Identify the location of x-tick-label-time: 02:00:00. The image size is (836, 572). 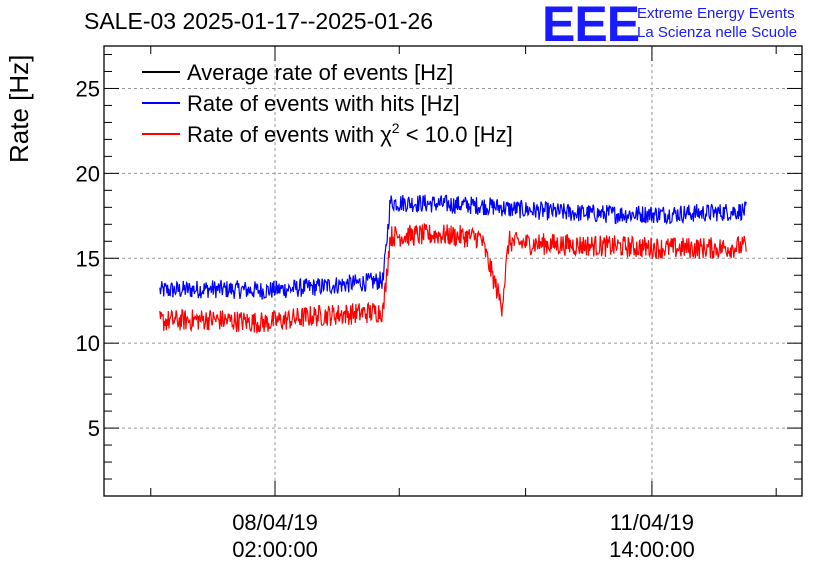
(275, 549).